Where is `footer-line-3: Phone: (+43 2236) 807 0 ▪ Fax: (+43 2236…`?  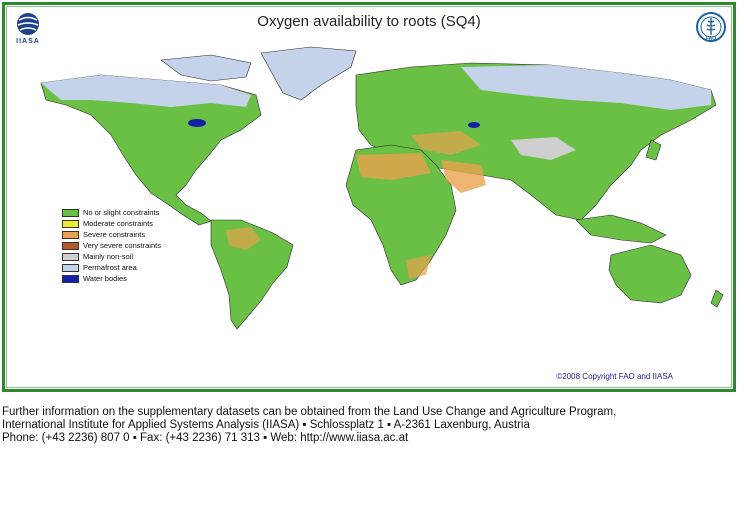
footer-line-3: Phone: (+43 2236) 807 0 ▪ Fax: (+43 2236… is located at coordinates (205, 438).